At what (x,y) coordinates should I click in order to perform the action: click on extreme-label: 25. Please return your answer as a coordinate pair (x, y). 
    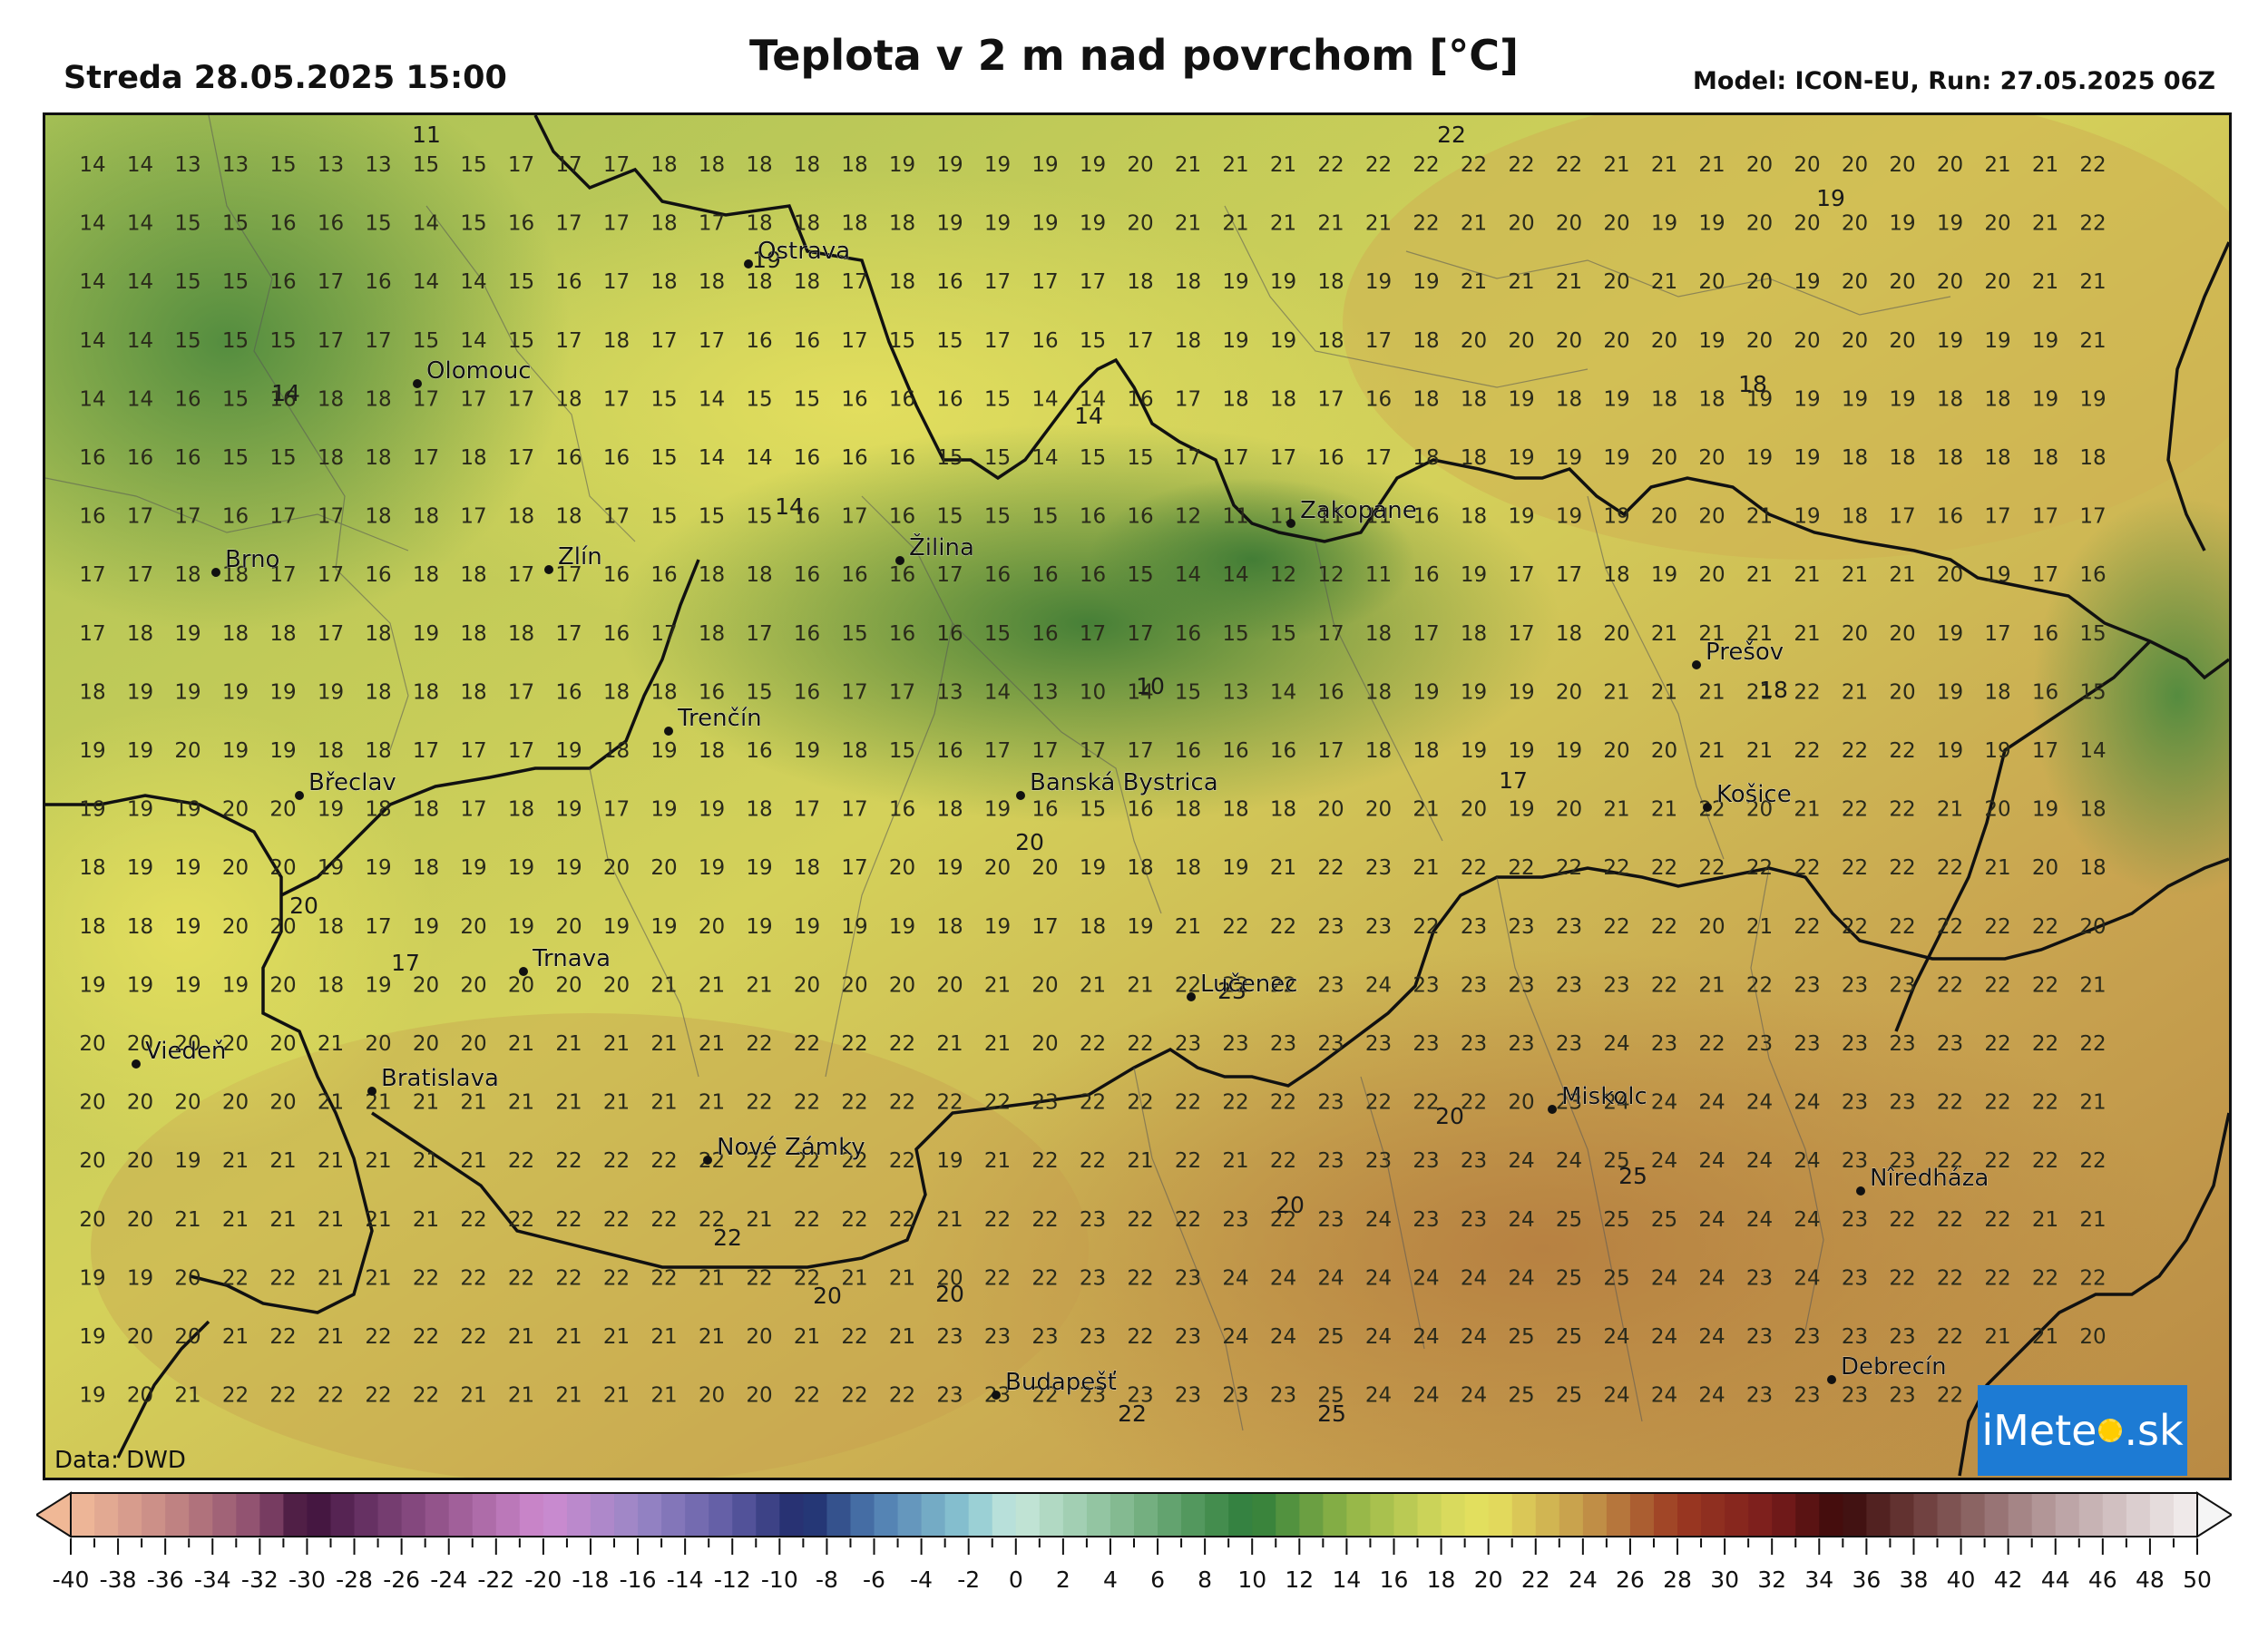
    Looking at the image, I should click on (1633, 1176).